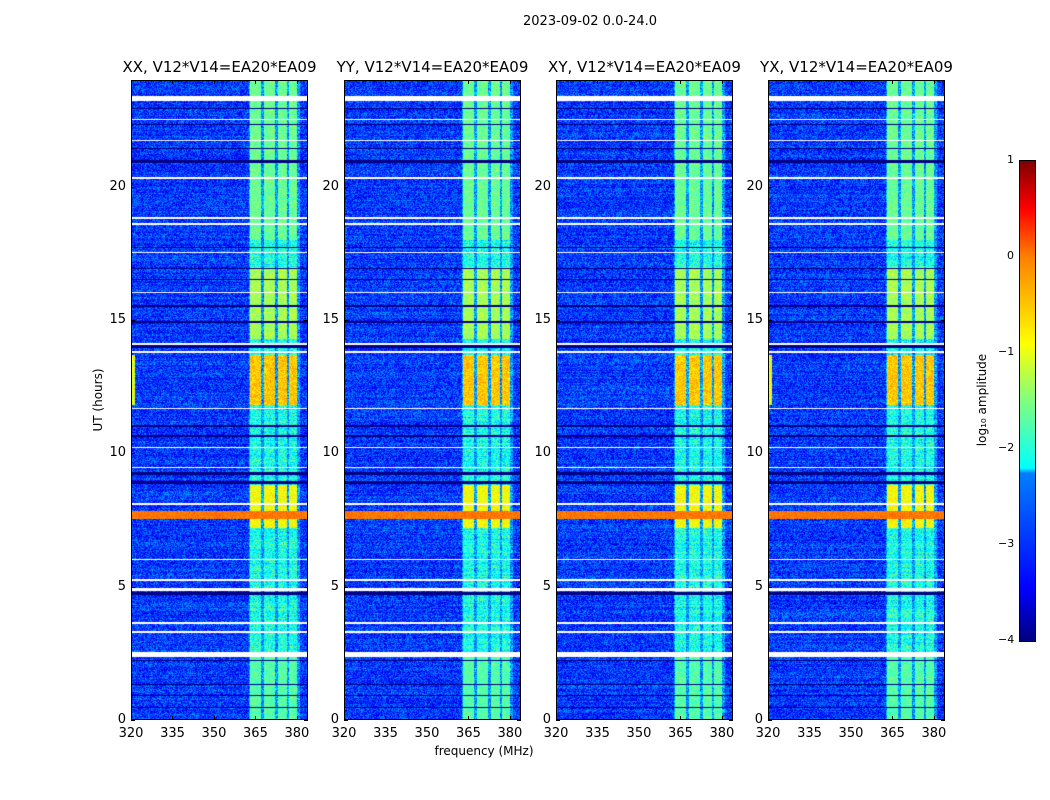 Image resolution: width=1050 pixels, height=800 pixels. What do you see at coordinates (856, 67) in the screenshot?
I see `panel-title: YX, V12*V14=EA20*EA09` at bounding box center [856, 67].